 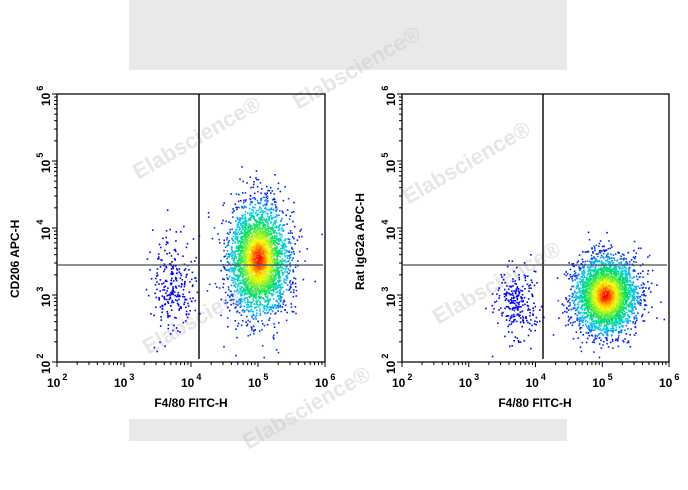 I want to click on y-axis-label-left: CD206 APC-H, so click(x=15, y=258).